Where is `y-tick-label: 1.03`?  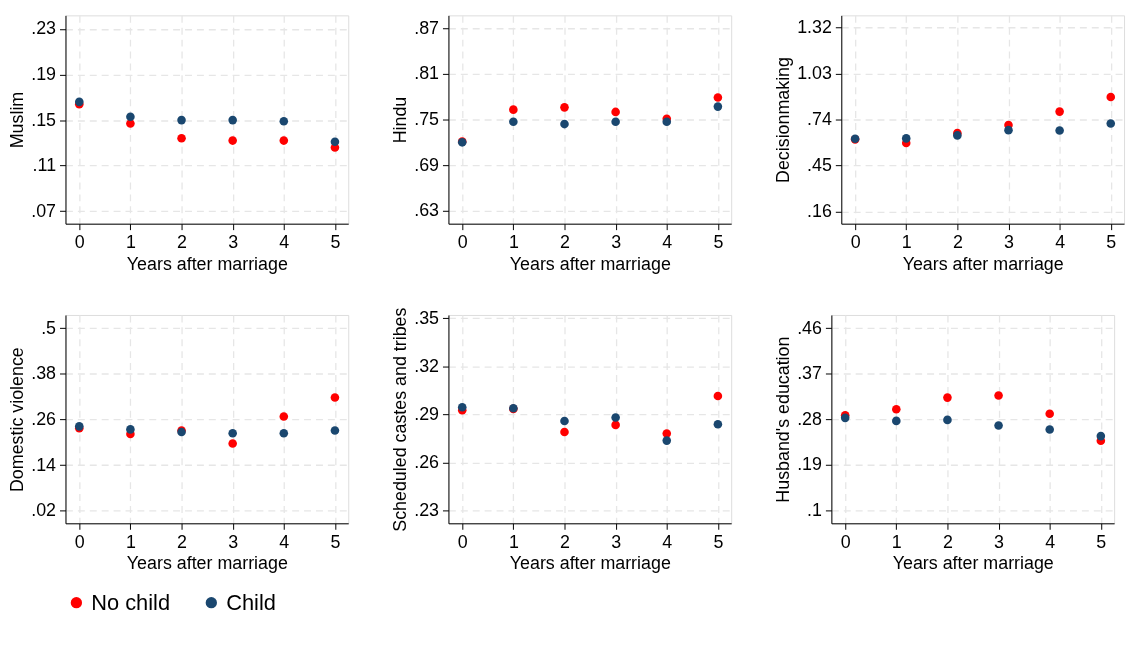 y-tick-label: 1.03 is located at coordinates (814, 73).